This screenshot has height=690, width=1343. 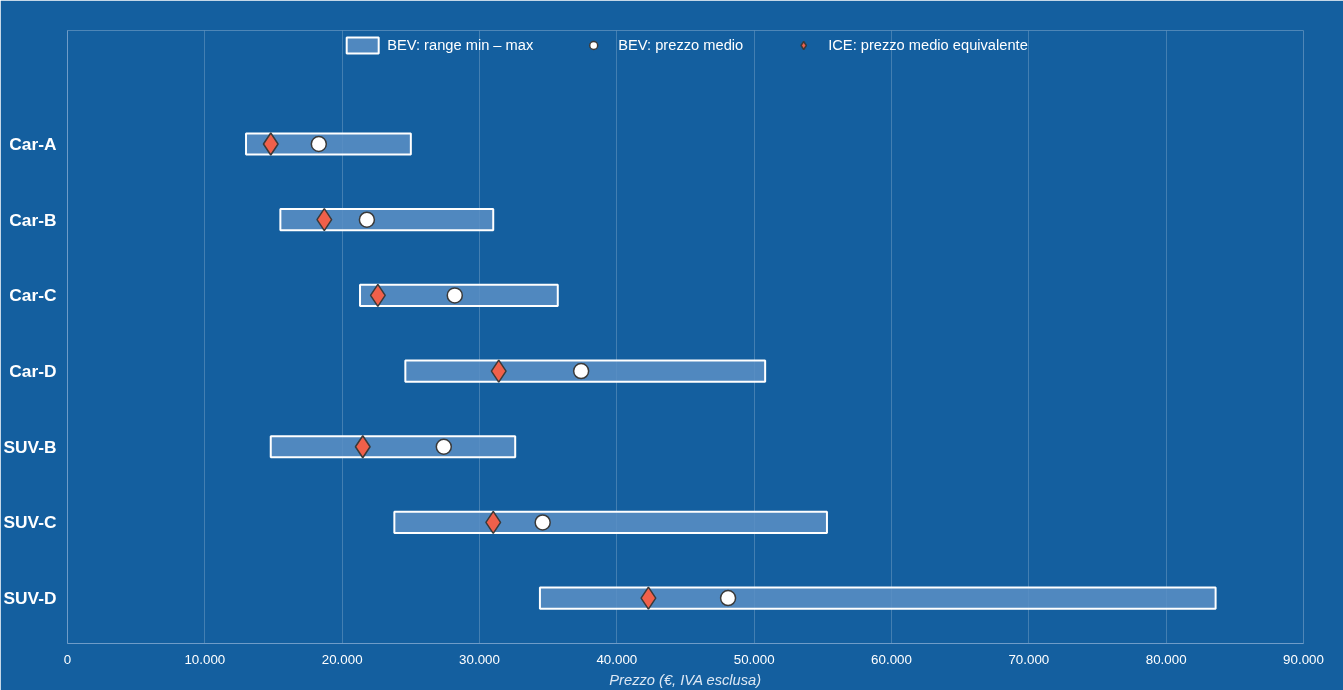 I want to click on y-tick-label: SUV-D, so click(x=30, y=598).